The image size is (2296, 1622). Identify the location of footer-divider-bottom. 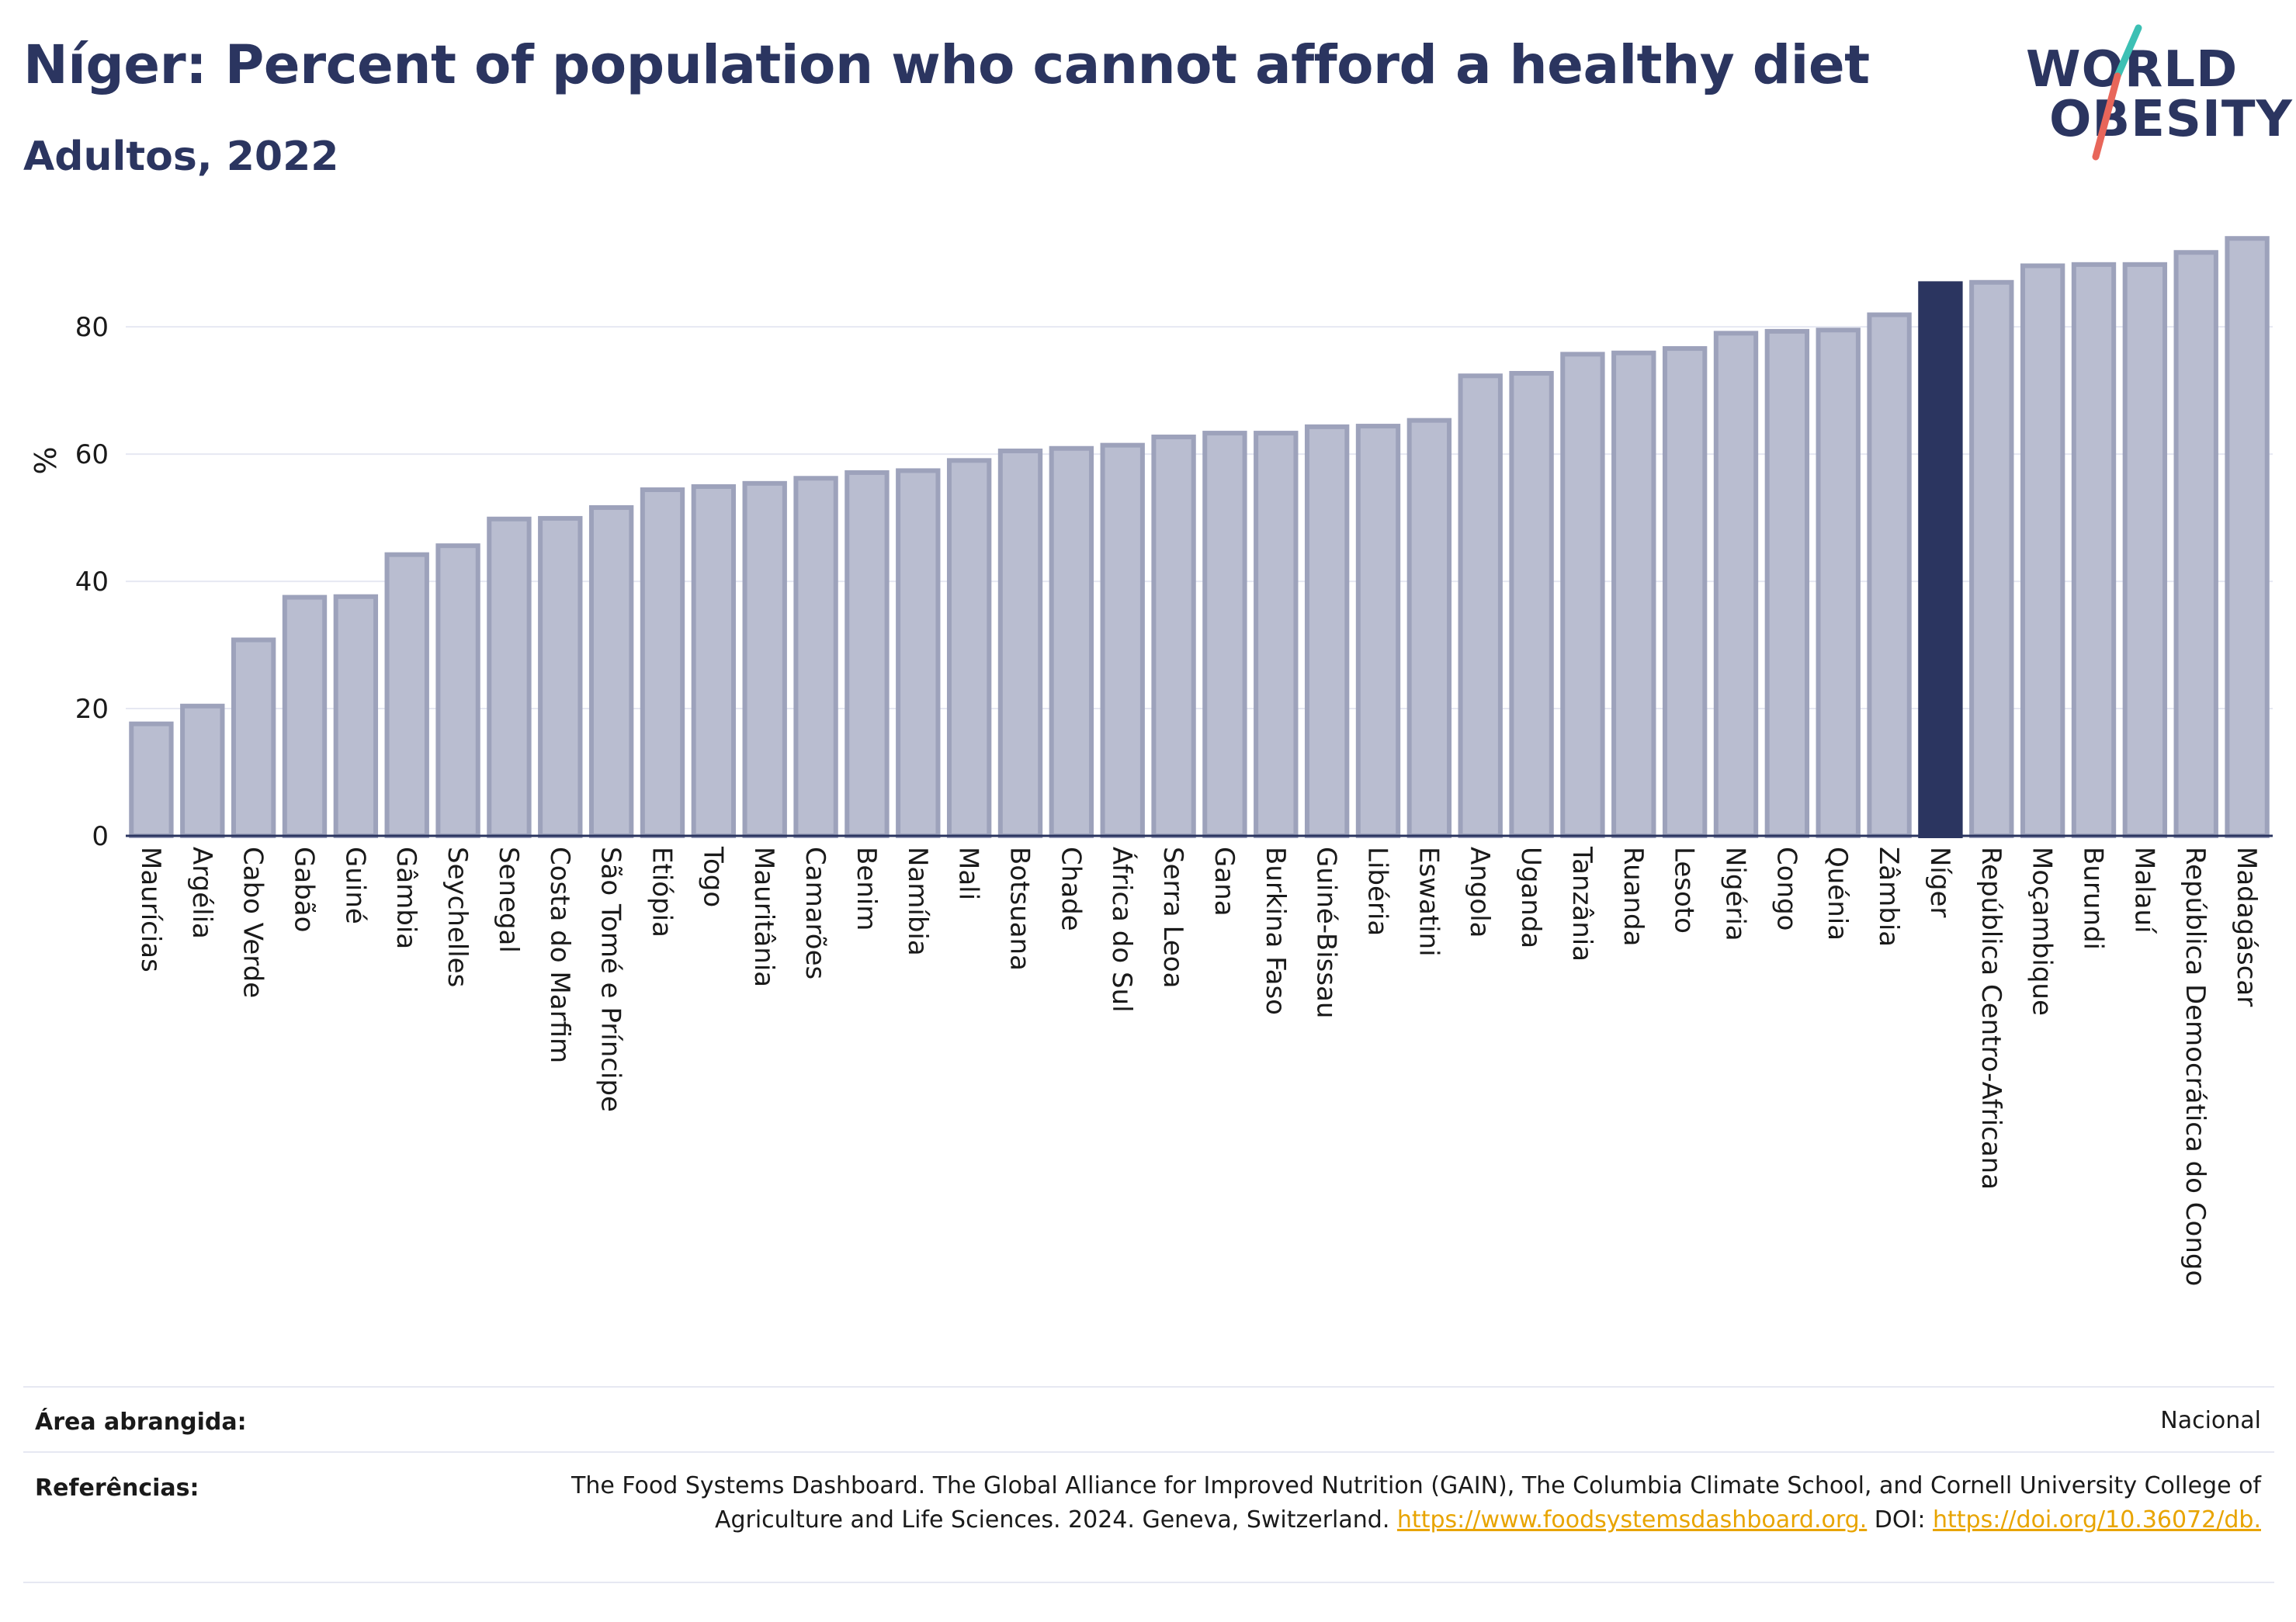
(1148, 1582).